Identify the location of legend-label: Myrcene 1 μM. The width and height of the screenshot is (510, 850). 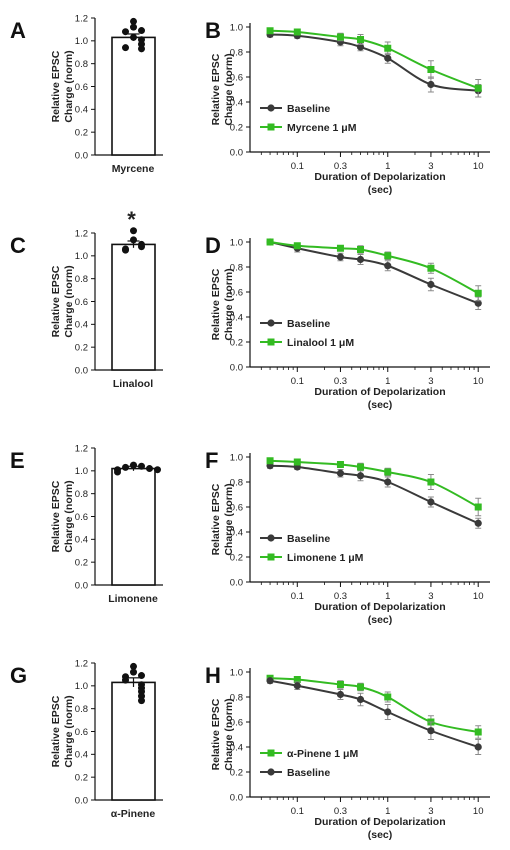
(322, 128).